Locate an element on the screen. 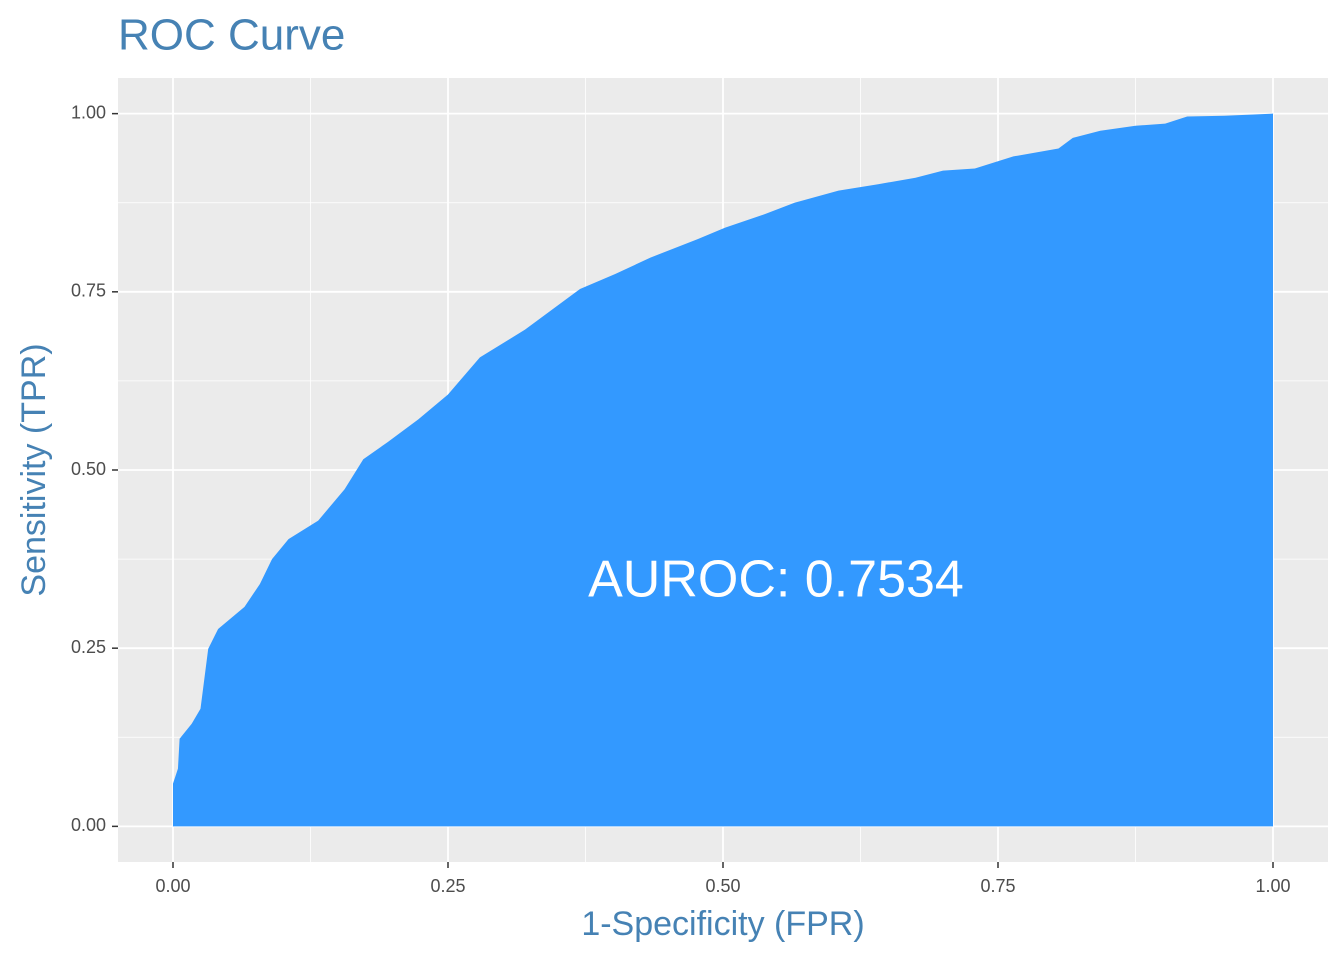  annotation: AUROC: 0.7534 is located at coordinates (776, 580).